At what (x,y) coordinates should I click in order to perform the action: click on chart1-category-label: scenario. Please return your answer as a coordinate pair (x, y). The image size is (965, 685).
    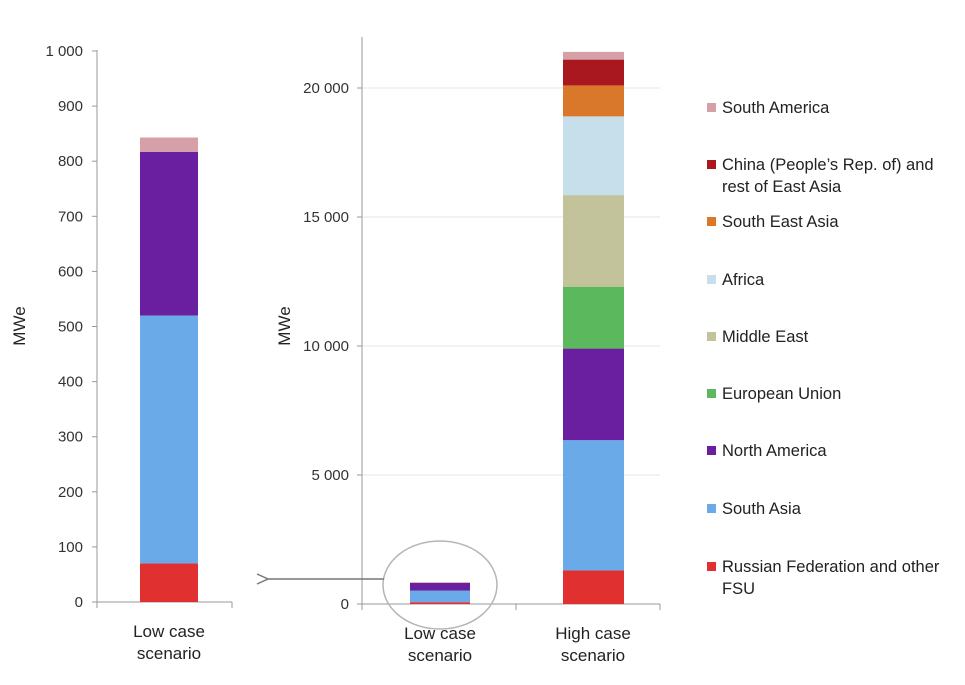
    Looking at the image, I should click on (169, 653).